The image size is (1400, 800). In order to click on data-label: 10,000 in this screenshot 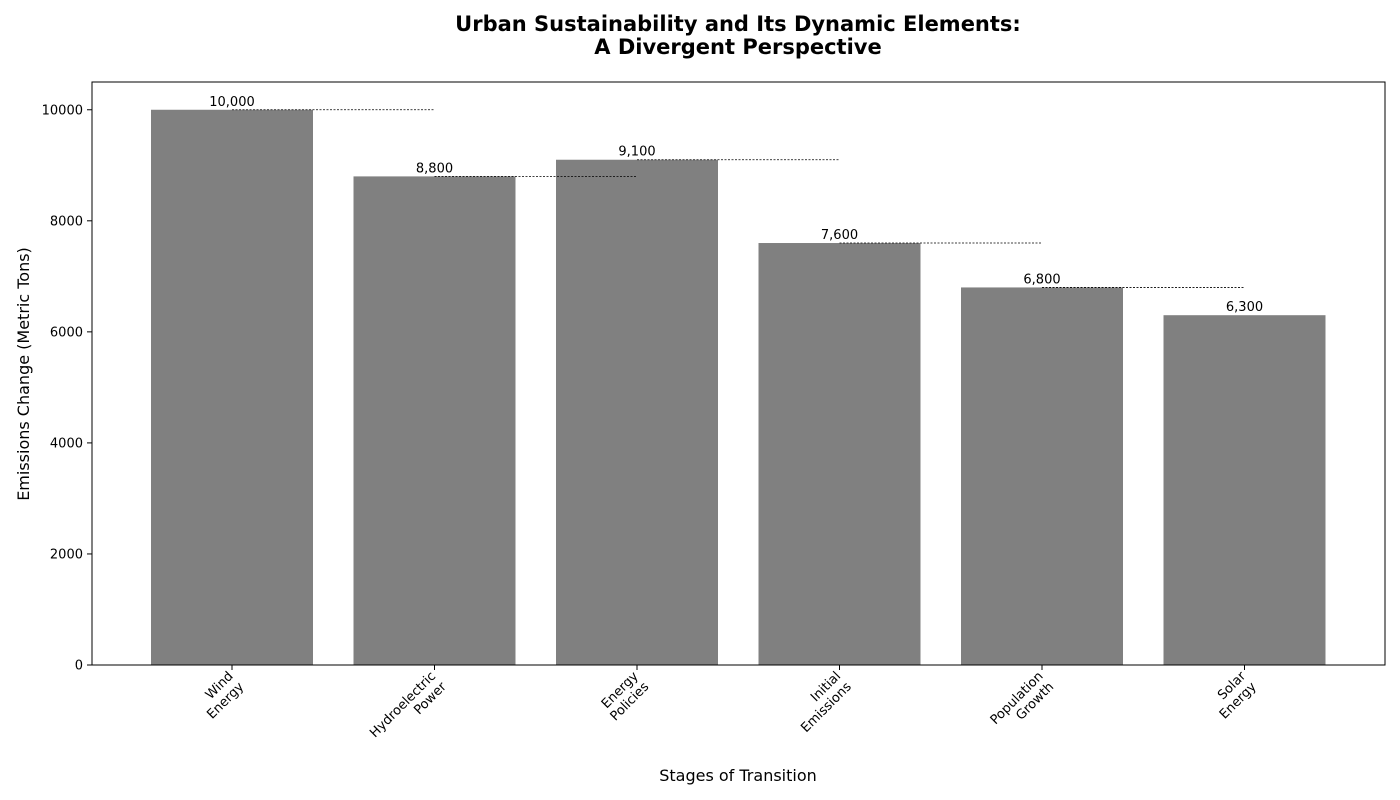, I will do `click(232, 102)`.